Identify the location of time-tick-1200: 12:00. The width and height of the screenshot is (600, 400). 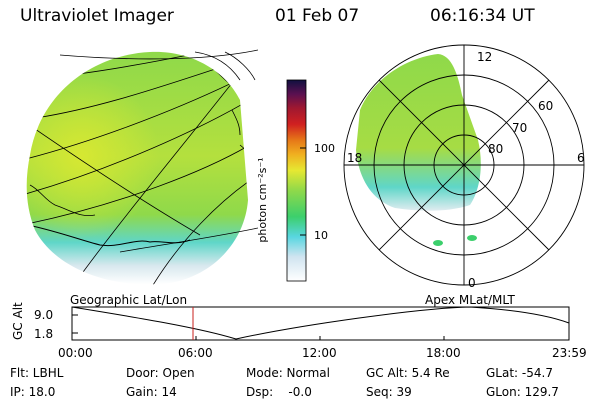
(319, 353).